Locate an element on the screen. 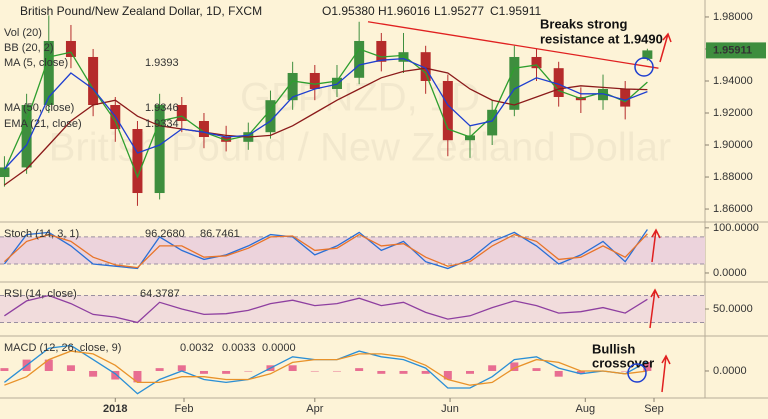 This screenshot has height=419, width=768. y-tick-label: 1.90000 is located at coordinates (733, 145).